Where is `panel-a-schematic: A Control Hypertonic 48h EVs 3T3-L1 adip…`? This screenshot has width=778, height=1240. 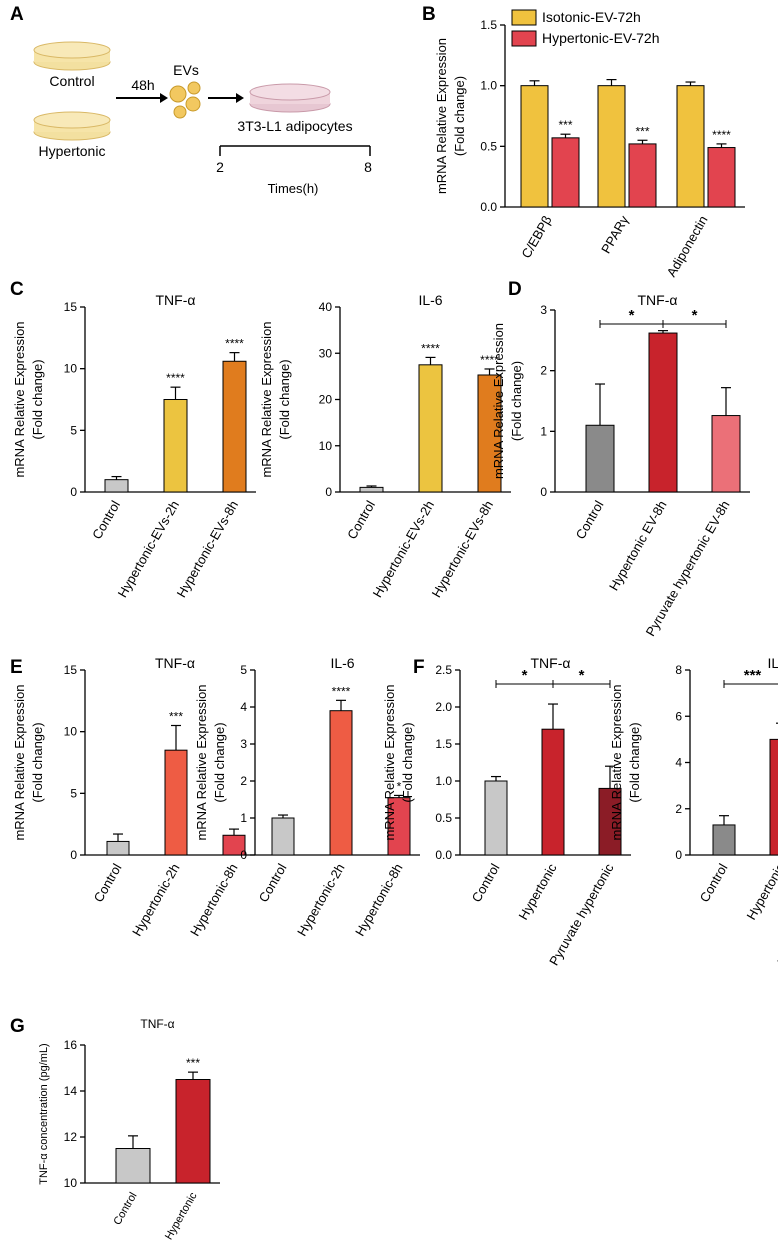
panel-a-schematic: A Control Hypertonic 48h EVs 3T3-L1 adip… is located at coordinates (191, 100).